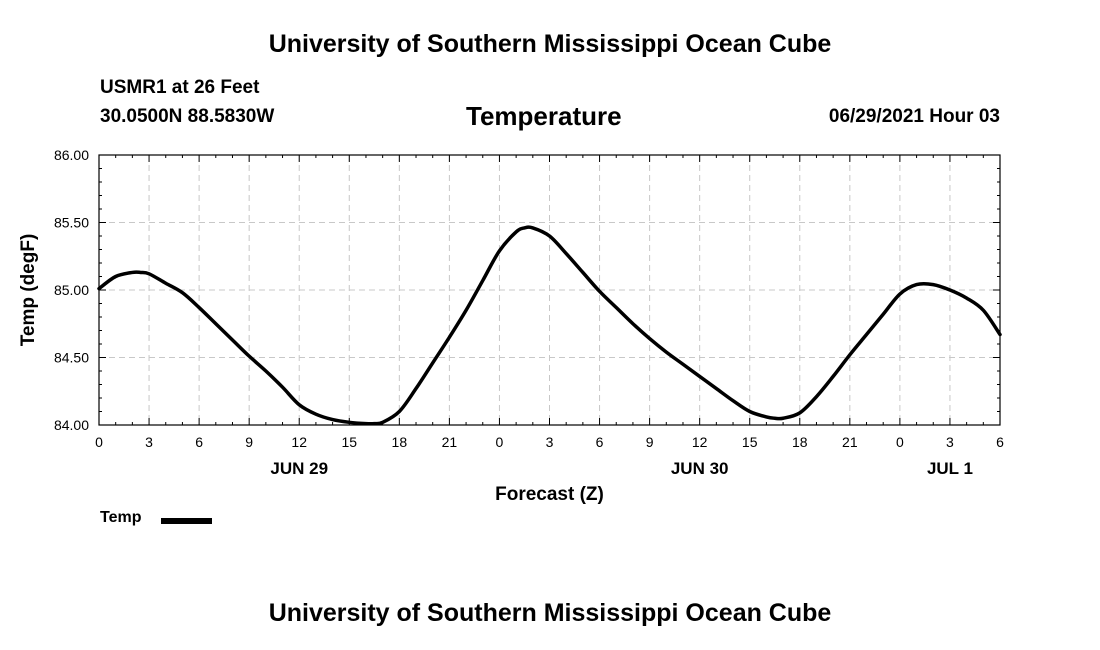  Describe the element at coordinates (544, 116) in the screenshot. I see `variable-title: Temperature` at that location.